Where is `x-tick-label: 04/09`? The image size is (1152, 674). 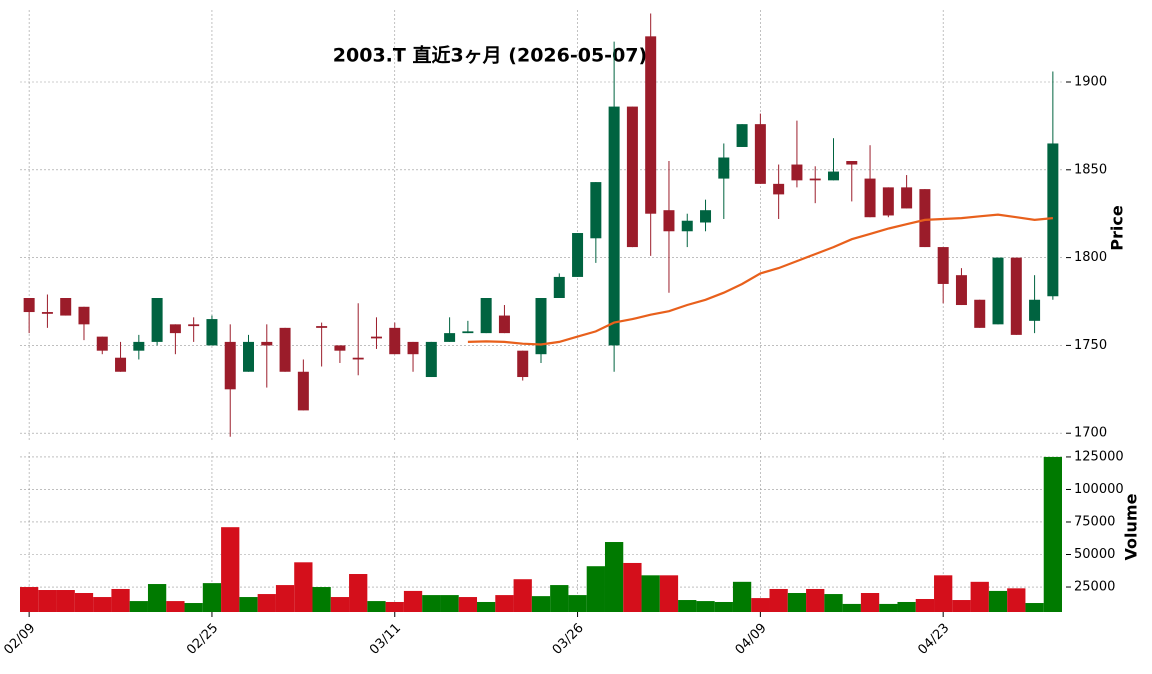
x-tick-label: 04/09 is located at coordinates (751, 639).